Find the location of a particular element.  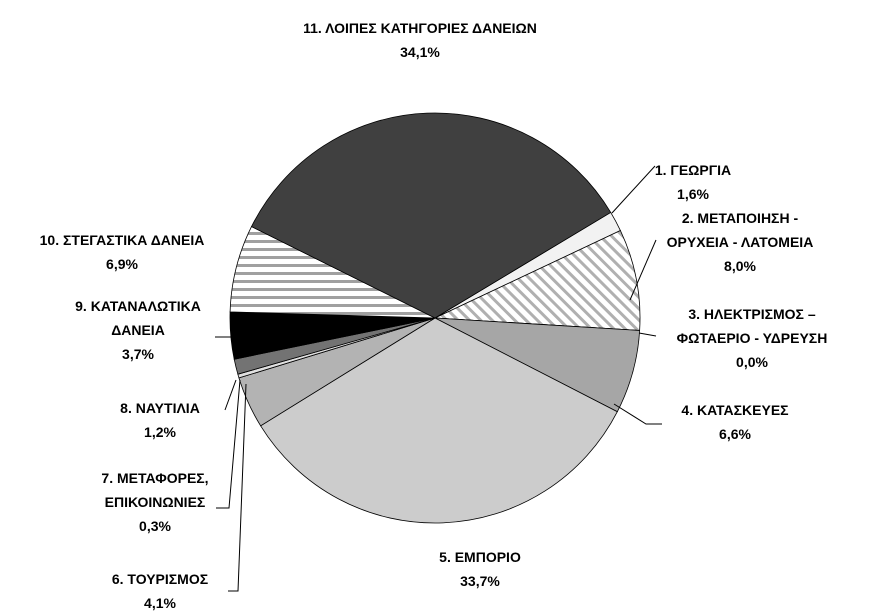

value-label: 4,1% is located at coordinates (160, 603).